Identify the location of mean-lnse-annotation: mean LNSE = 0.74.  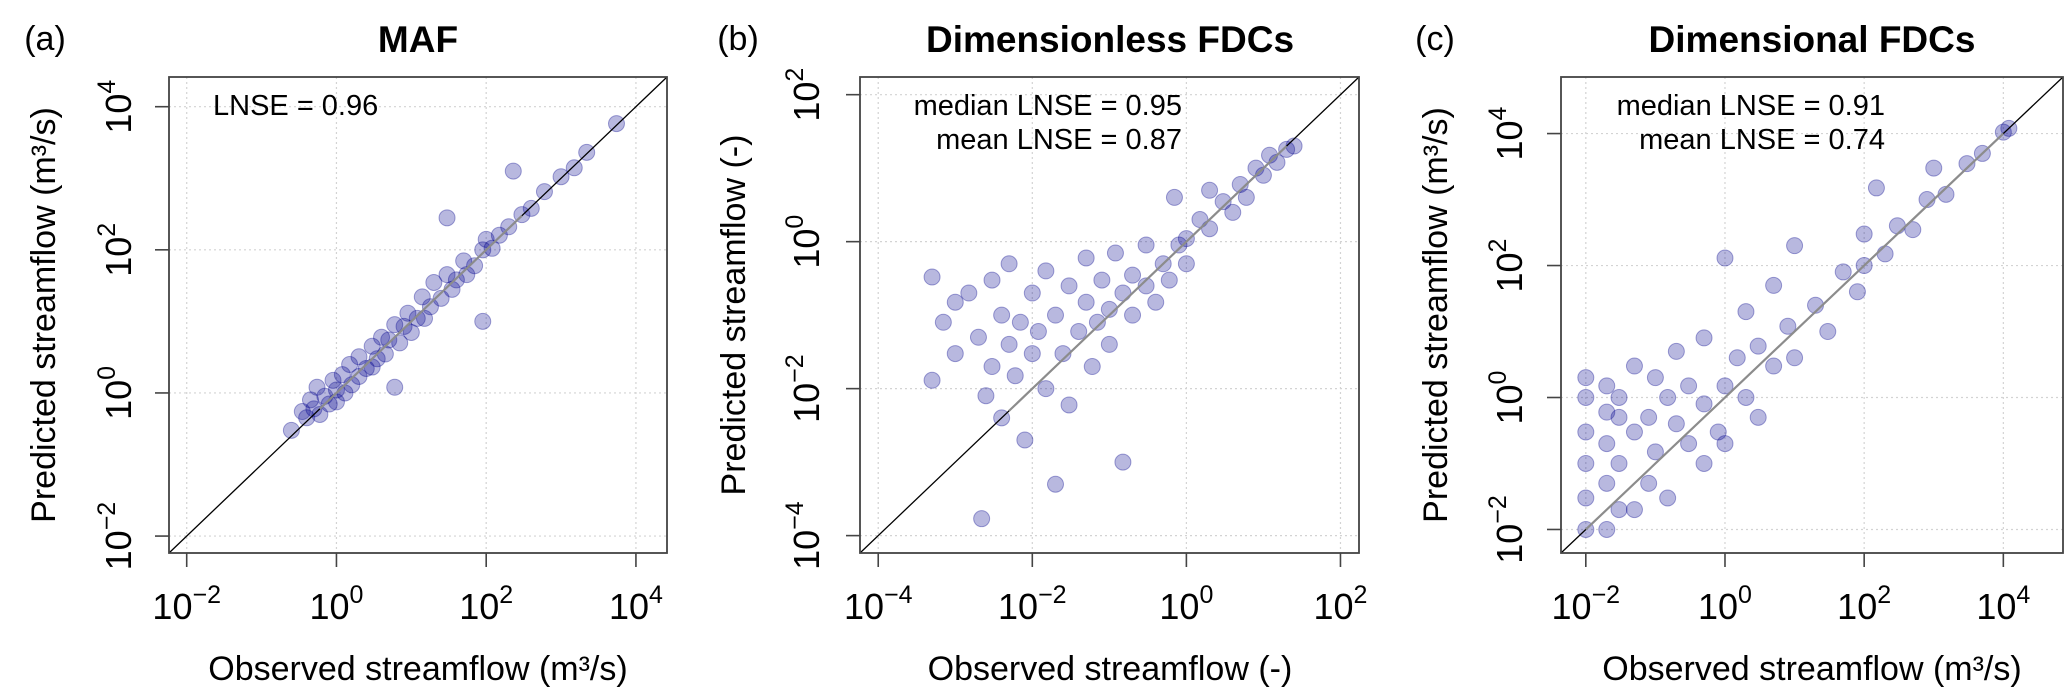
(1762, 140).